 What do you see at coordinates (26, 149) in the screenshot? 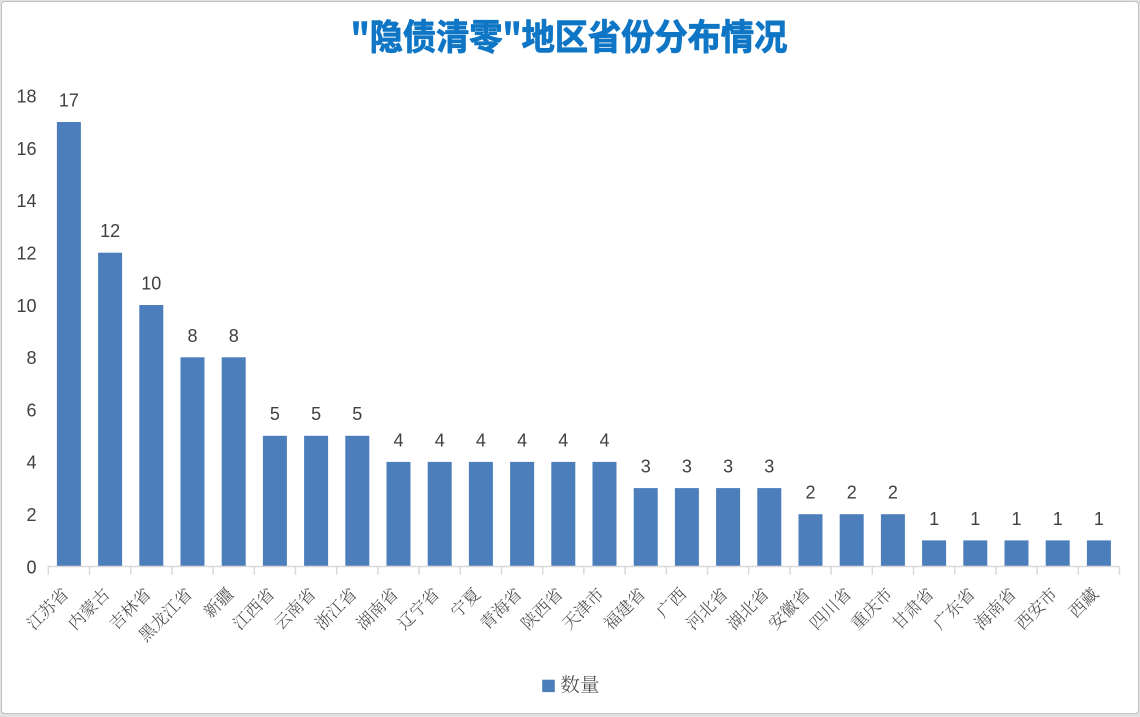
I see `svg-text: 16` at bounding box center [26, 149].